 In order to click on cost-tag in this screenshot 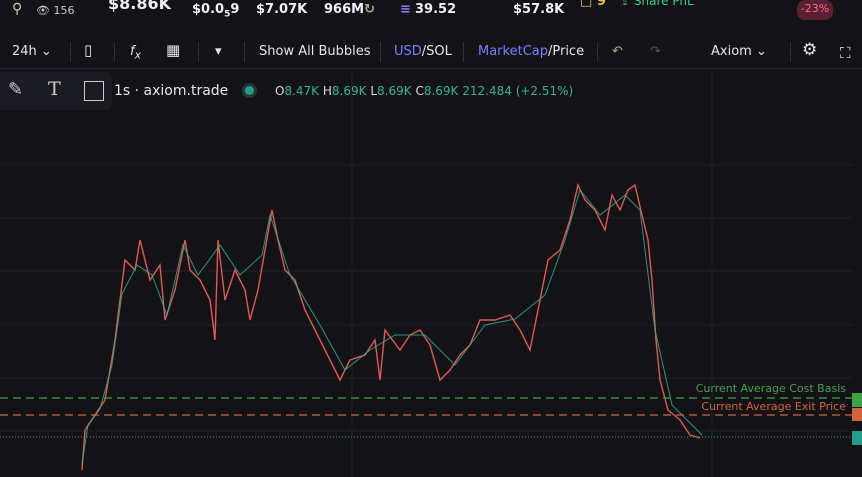, I will do `click(857, 400)`.